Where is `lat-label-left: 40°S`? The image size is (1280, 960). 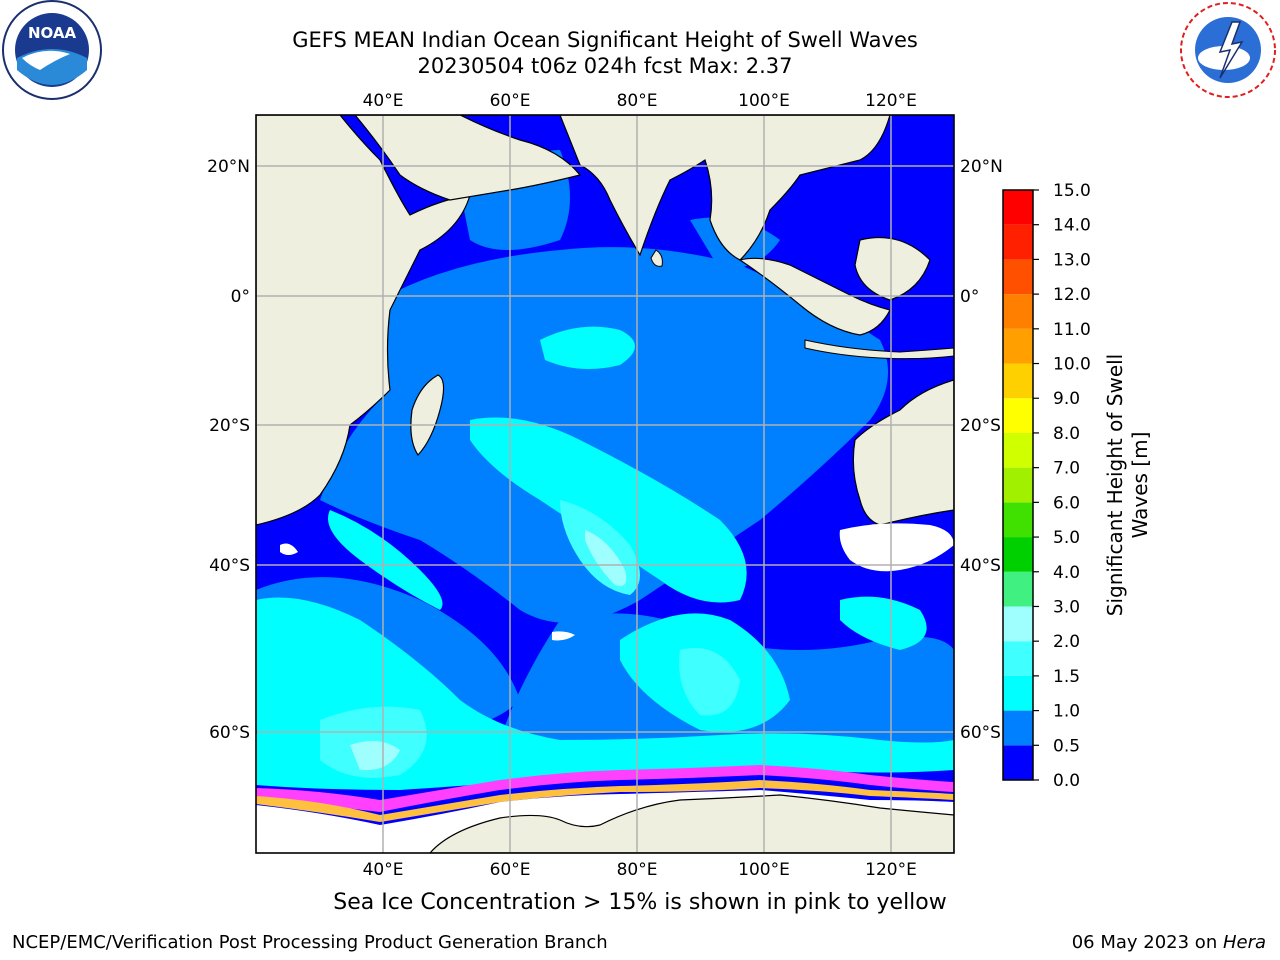 lat-label-left: 40°S is located at coordinates (229, 566).